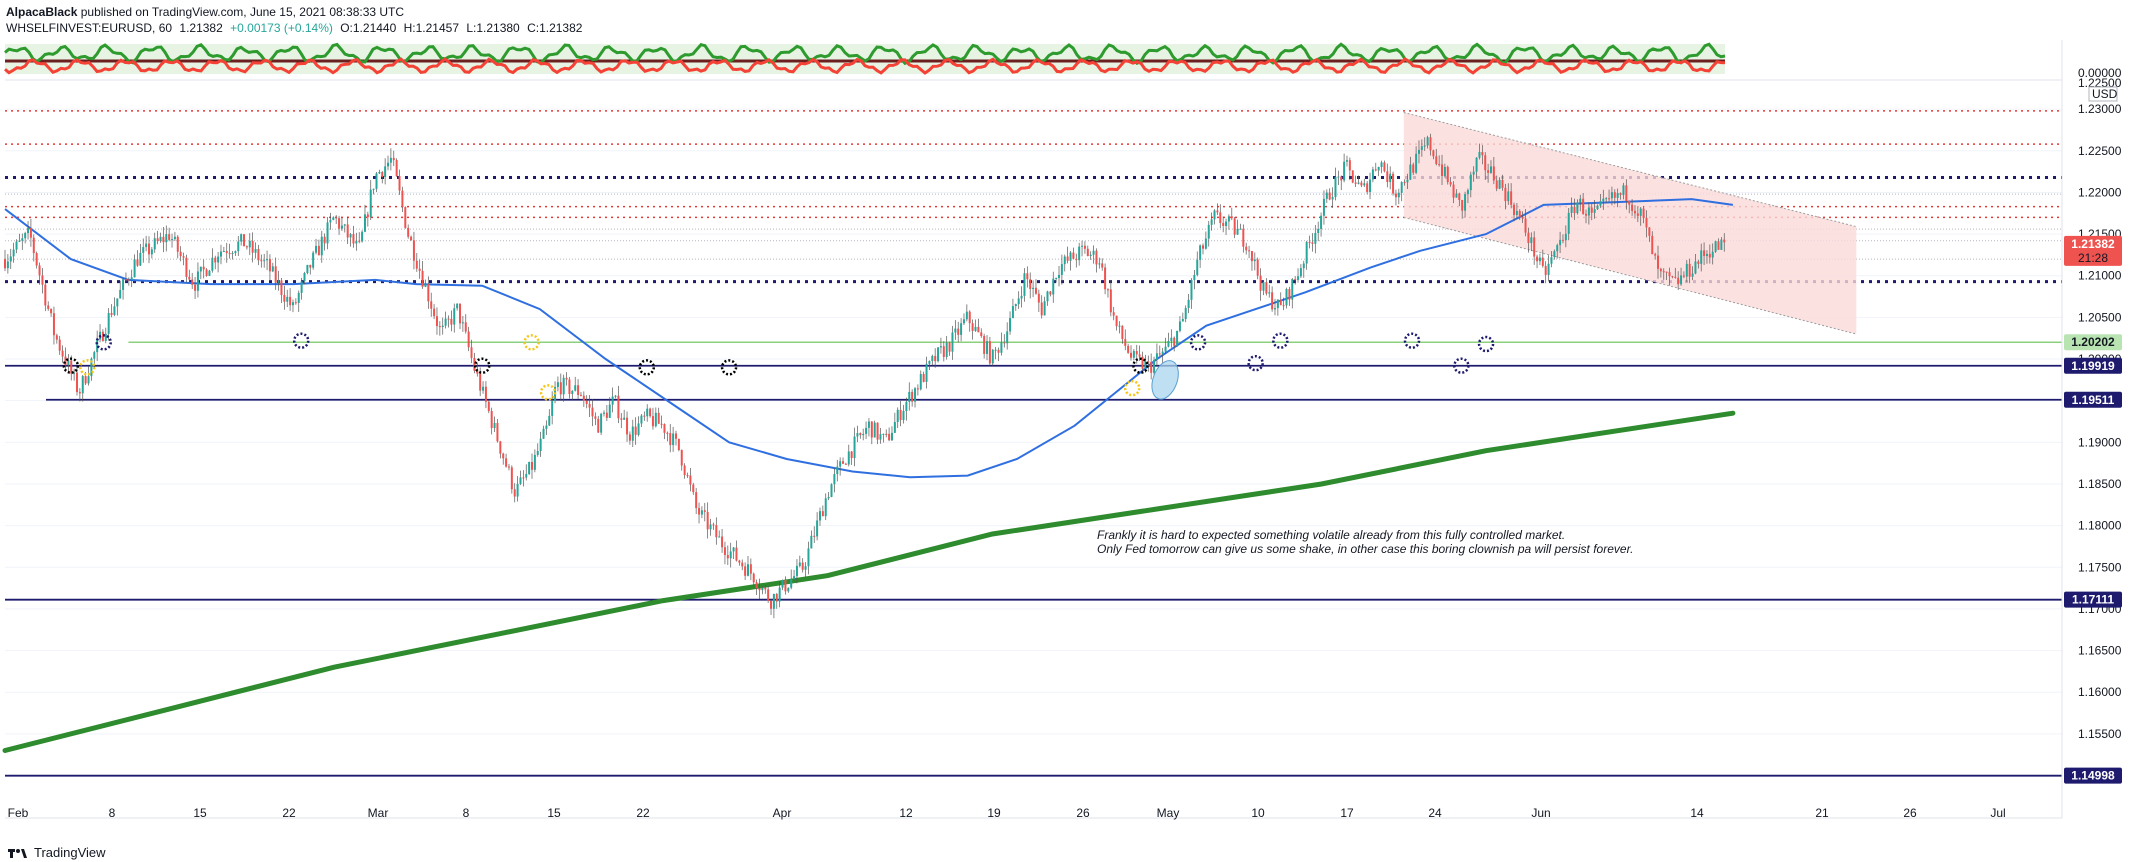 The image size is (2147, 862). I want to click on price-label-text: 1.17111, so click(2093, 600).